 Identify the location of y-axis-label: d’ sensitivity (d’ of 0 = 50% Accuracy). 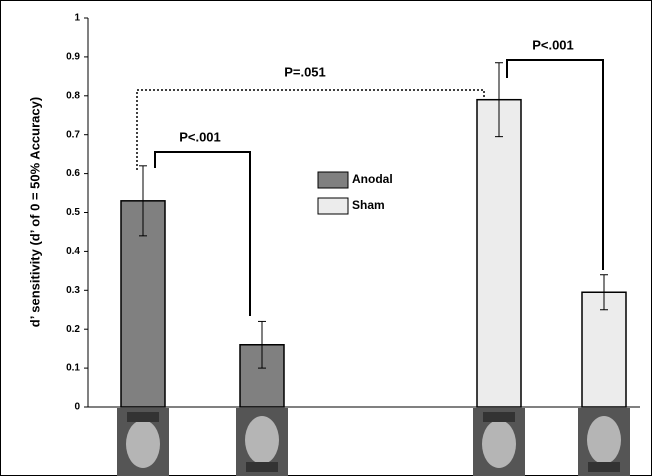
(34, 212).